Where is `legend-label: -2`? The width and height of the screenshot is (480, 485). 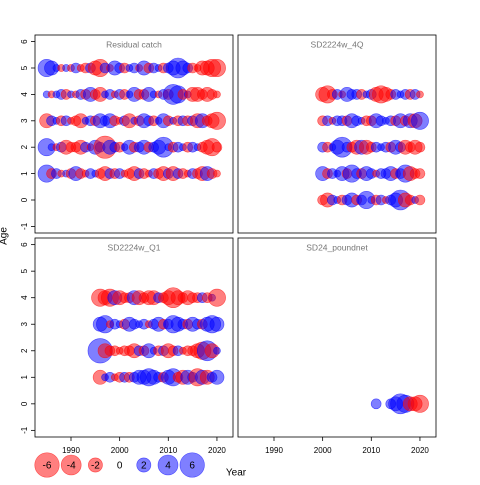 legend-label: -2 is located at coordinates (95, 466).